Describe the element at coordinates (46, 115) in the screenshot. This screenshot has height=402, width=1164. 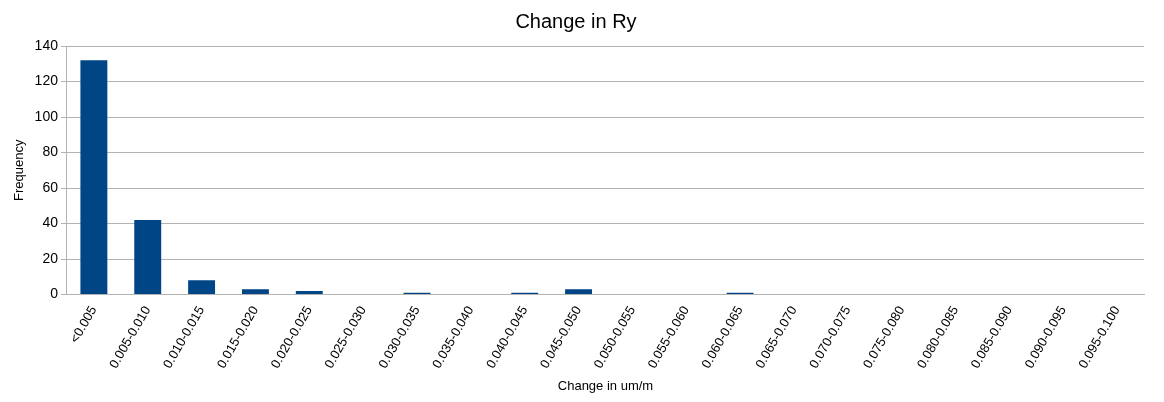
I see `y-tick-label: 100` at that location.